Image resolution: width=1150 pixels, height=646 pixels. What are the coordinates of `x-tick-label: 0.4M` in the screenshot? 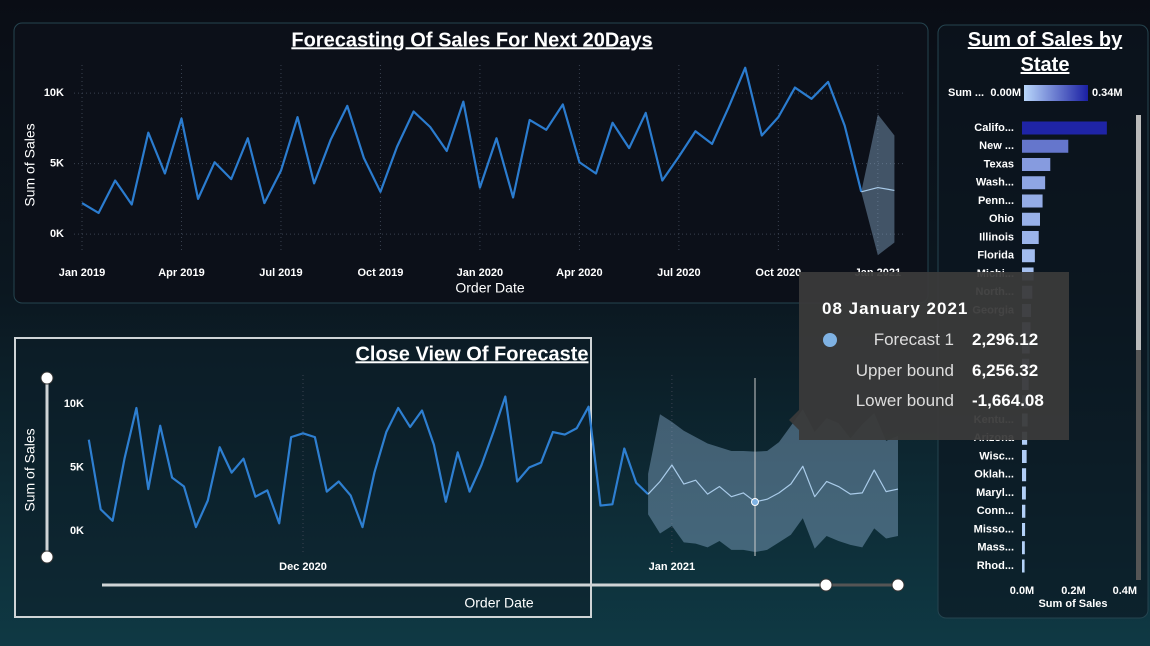 It's located at (1125, 591).